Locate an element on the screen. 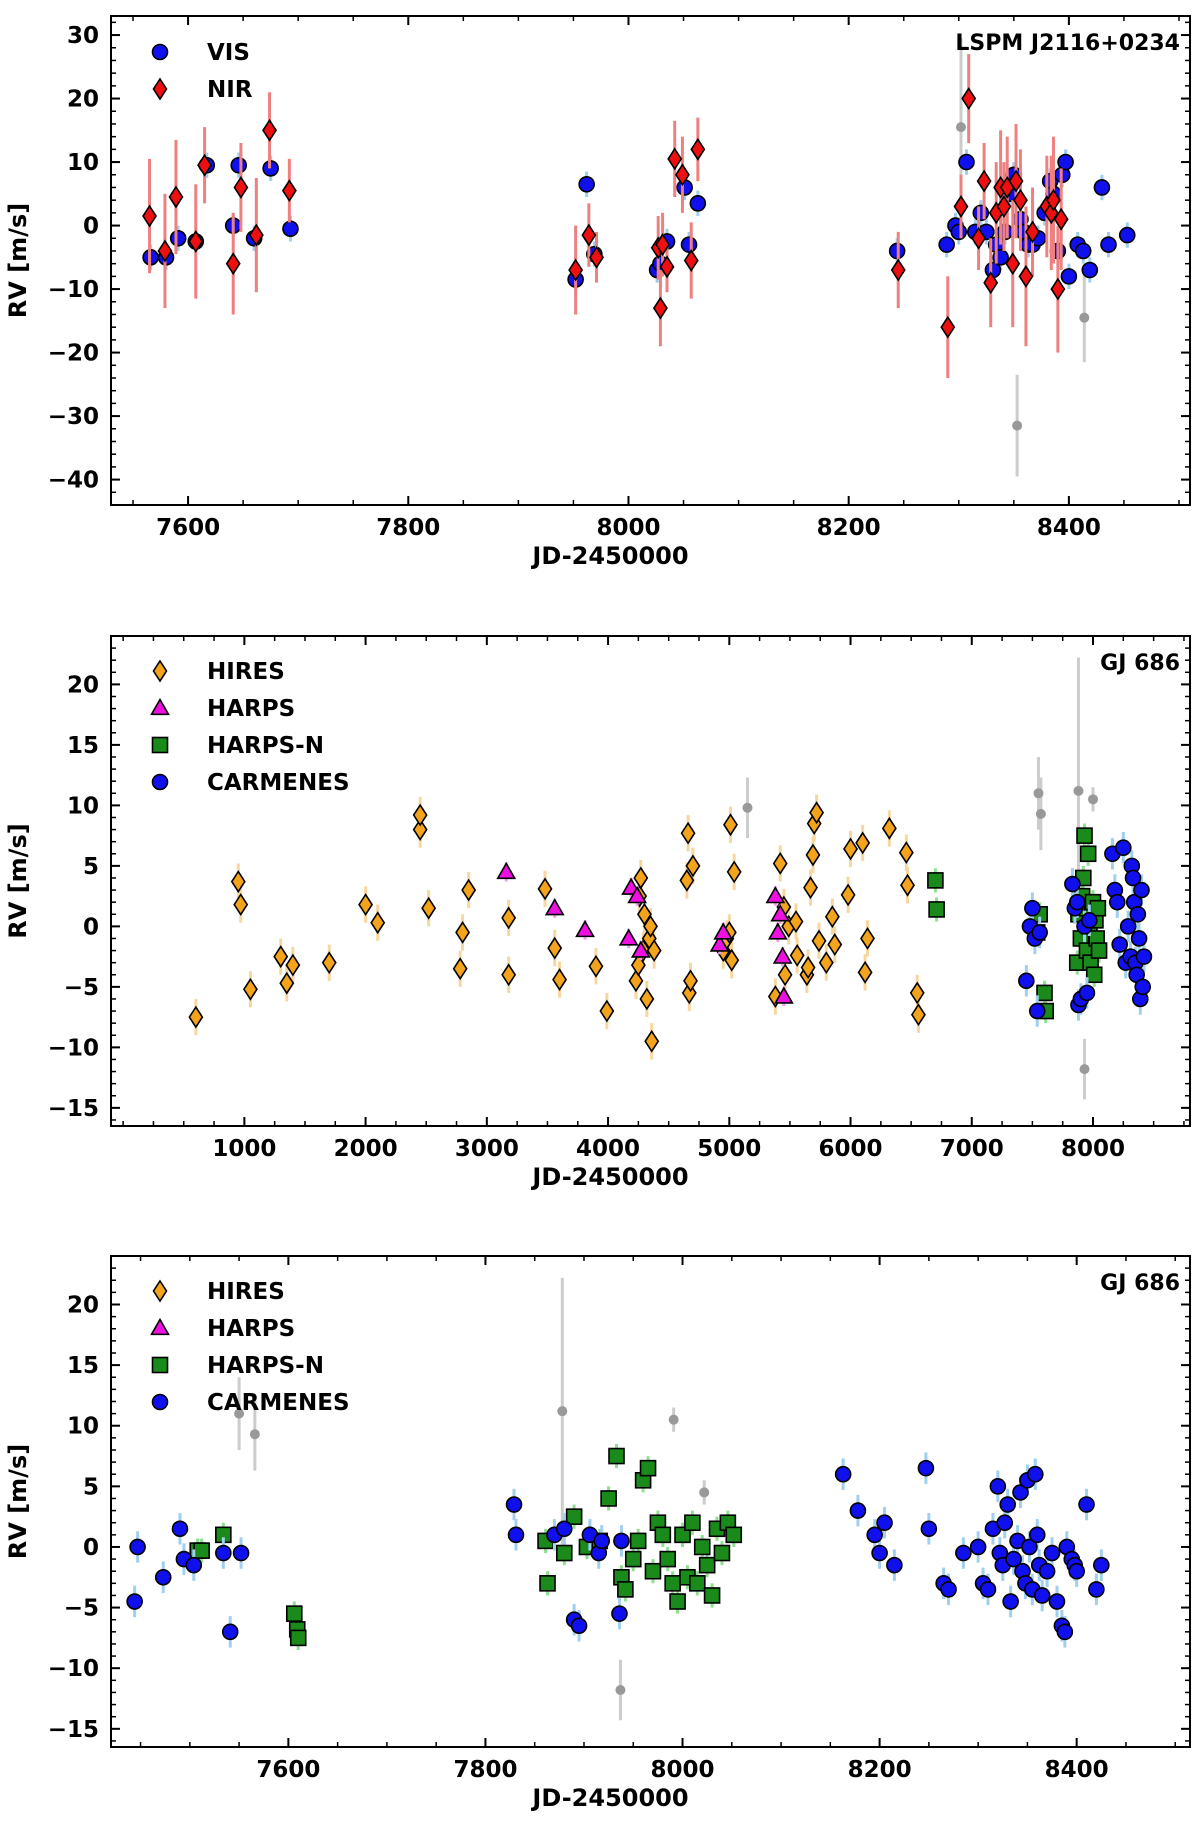  y-tick-label: −15 is located at coordinates (73, 1730).